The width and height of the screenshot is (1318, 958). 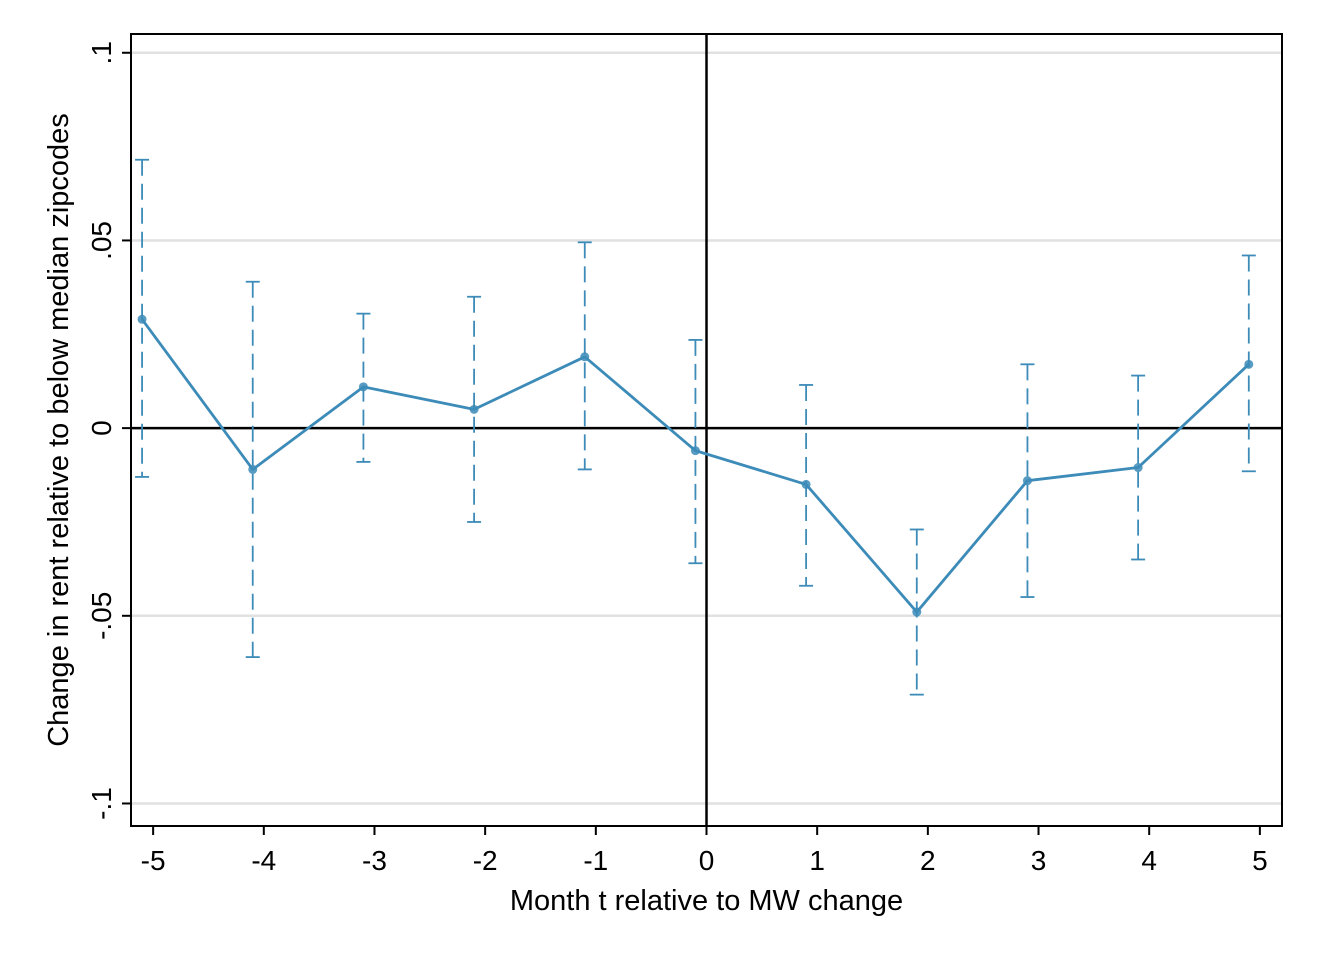 What do you see at coordinates (928, 860) in the screenshot?
I see `x-tick-label-7: 2` at bounding box center [928, 860].